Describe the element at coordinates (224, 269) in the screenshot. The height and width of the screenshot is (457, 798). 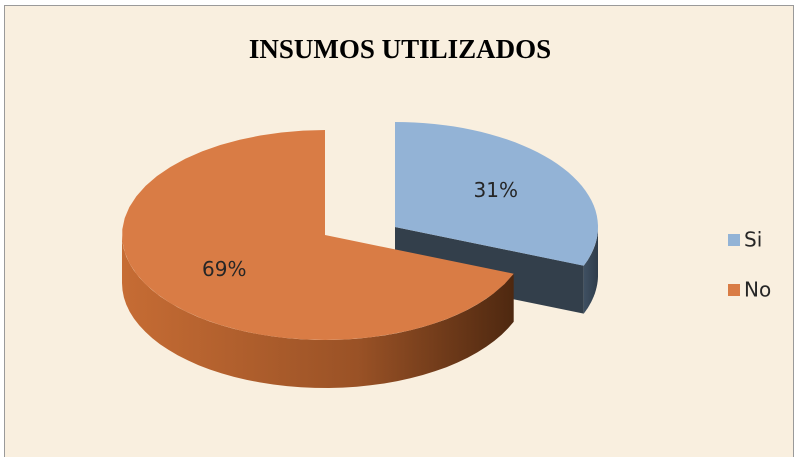
I see `data-label: 69%` at that location.